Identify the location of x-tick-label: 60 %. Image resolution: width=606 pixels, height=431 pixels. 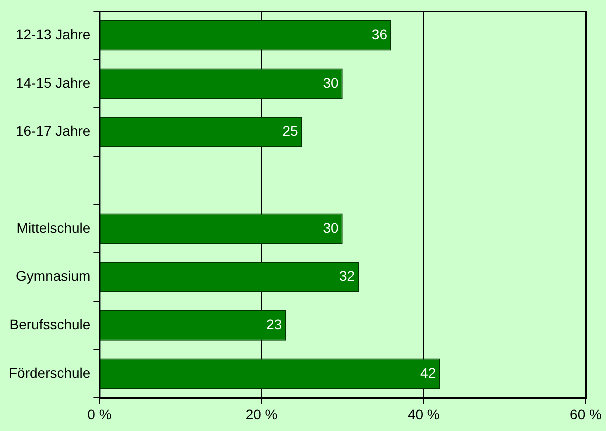
(586, 414).